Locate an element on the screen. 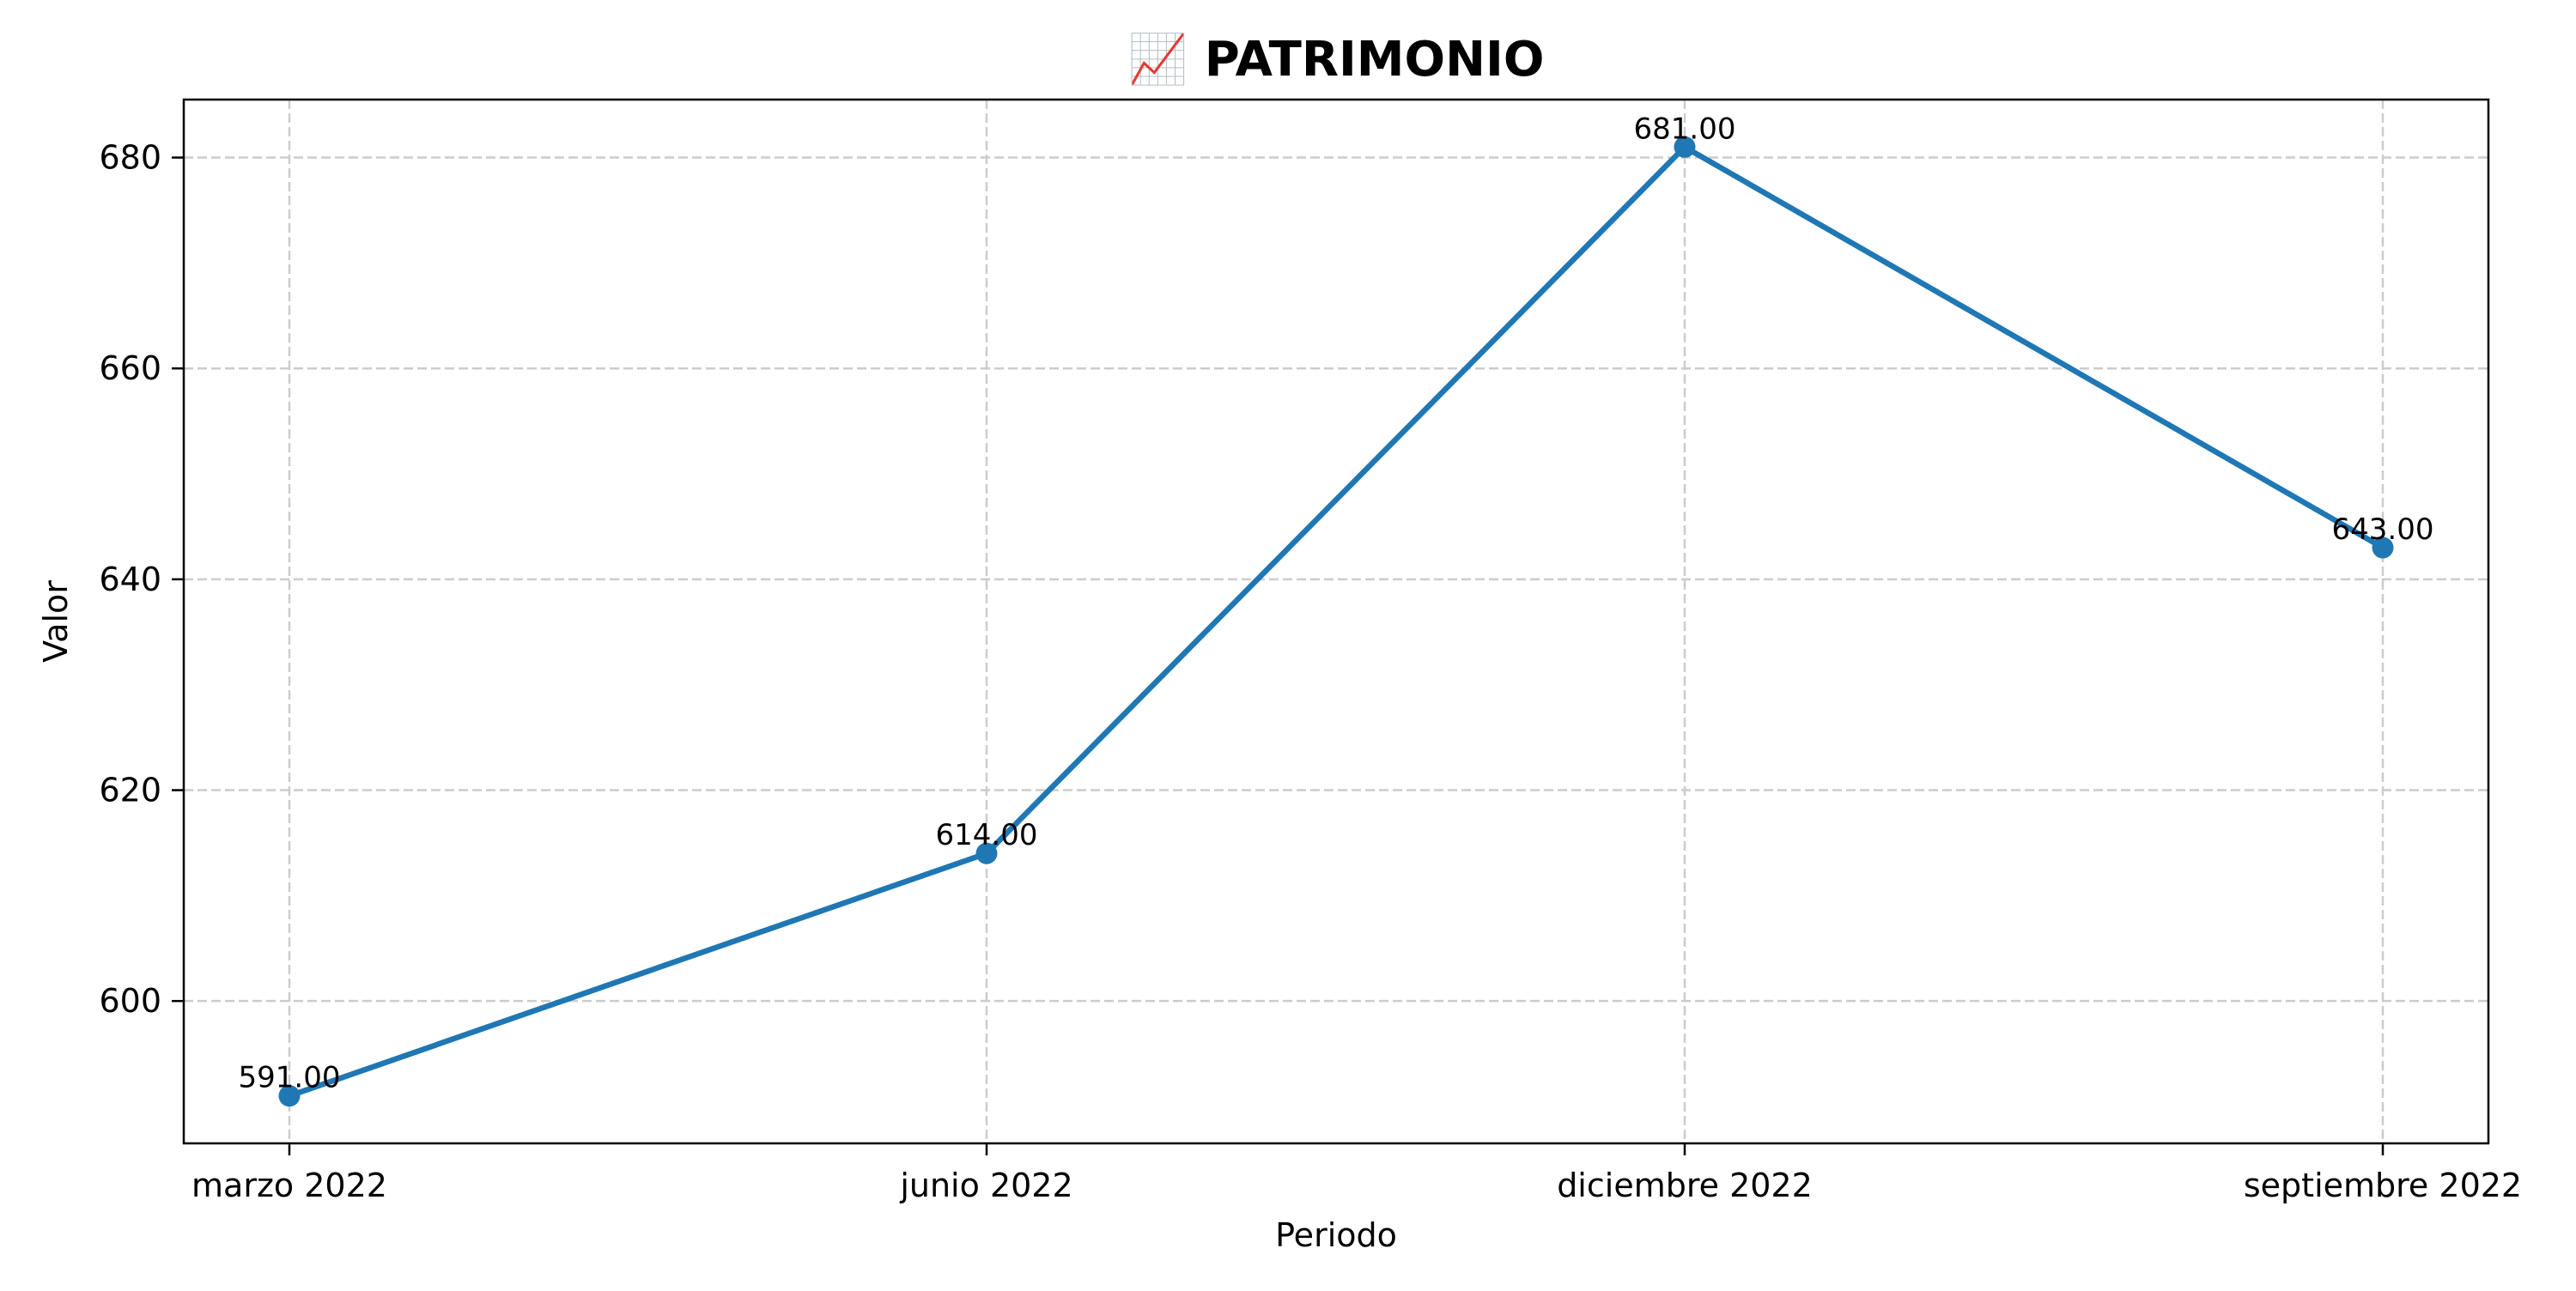 The image size is (2576, 1291). y-axis-ticks: 600 620 640 660 680 is located at coordinates (142, 580).